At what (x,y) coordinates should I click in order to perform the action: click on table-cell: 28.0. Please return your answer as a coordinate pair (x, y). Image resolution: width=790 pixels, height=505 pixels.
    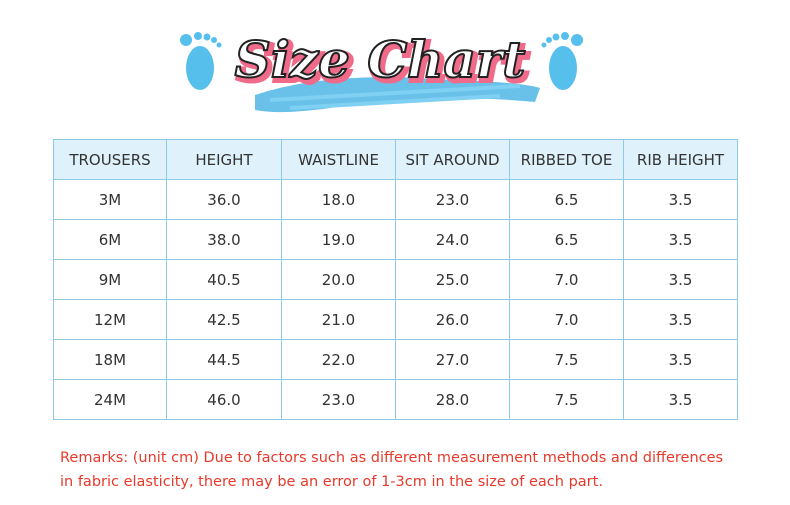
    Looking at the image, I should click on (452, 399).